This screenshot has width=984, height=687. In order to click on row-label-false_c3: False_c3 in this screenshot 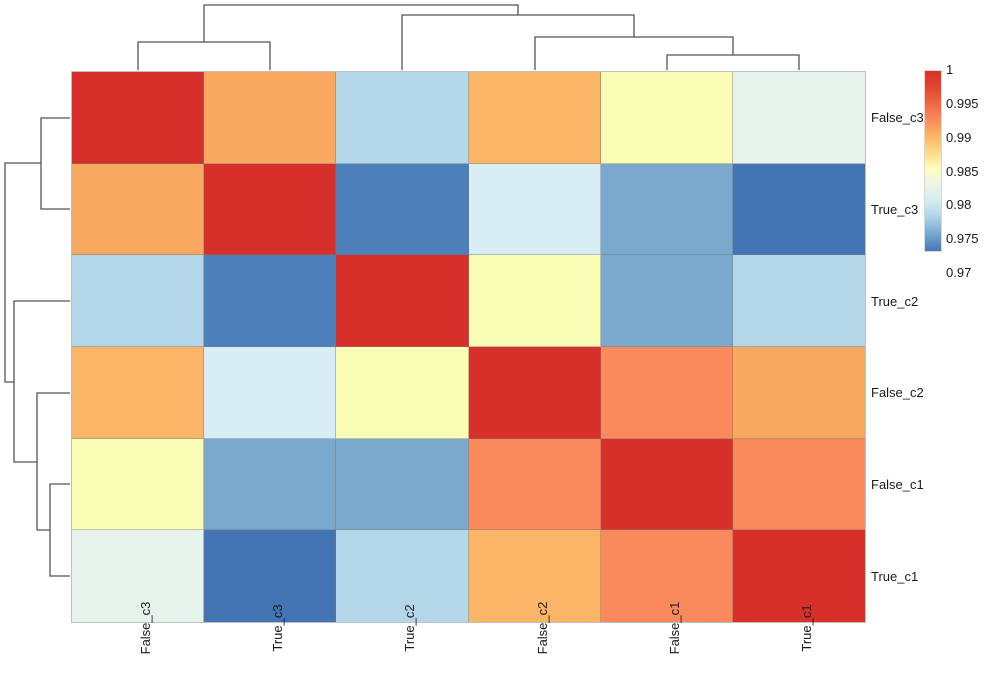, I will do `click(897, 118)`.